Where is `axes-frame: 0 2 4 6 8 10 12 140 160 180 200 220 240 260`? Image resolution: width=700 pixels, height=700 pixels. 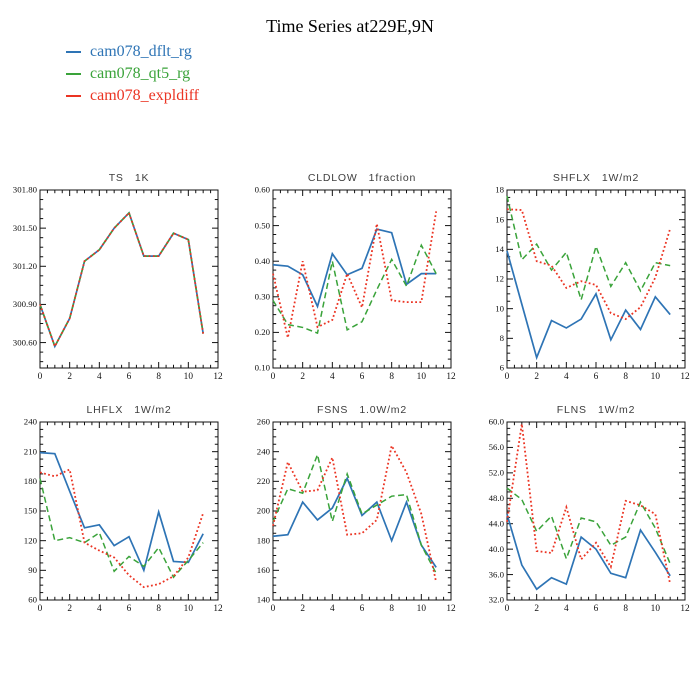 axes-frame: 0 2 4 6 8 10 12 140 160 180 200 220 240 260 is located at coordinates (356, 515).